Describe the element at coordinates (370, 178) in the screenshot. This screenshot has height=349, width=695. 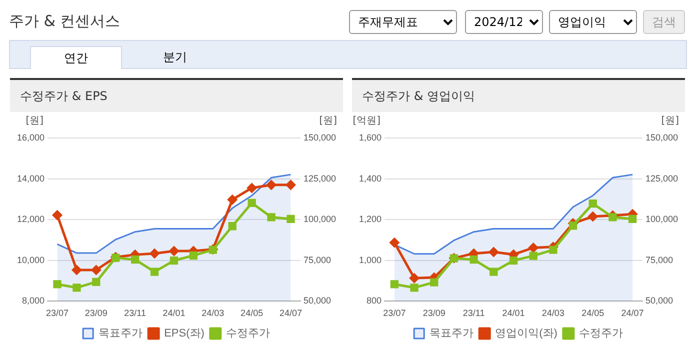
I see `y-tick-label: 1,400` at that location.